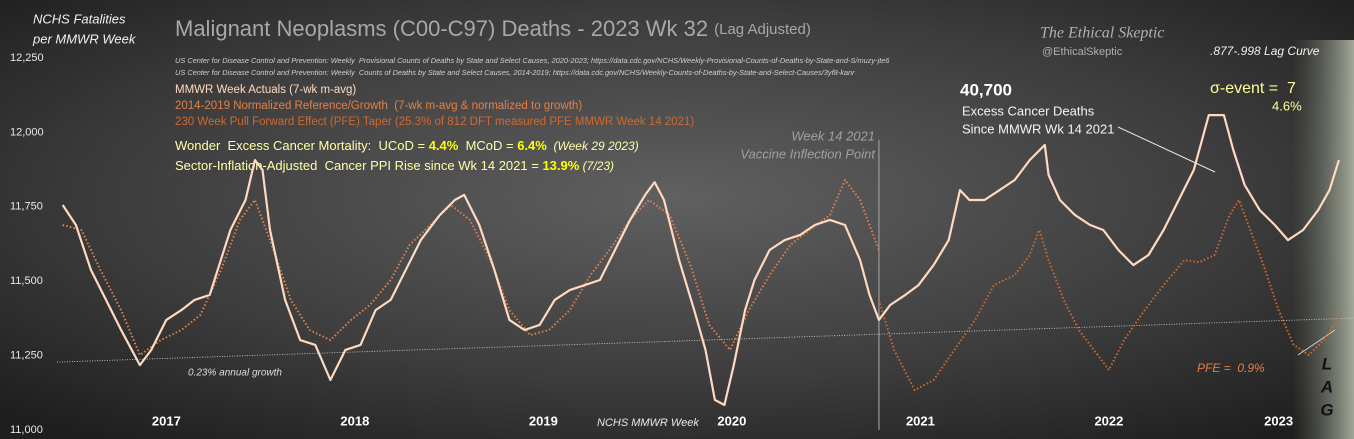  I want to click on y-tick-label: 11,750, so click(26, 207).